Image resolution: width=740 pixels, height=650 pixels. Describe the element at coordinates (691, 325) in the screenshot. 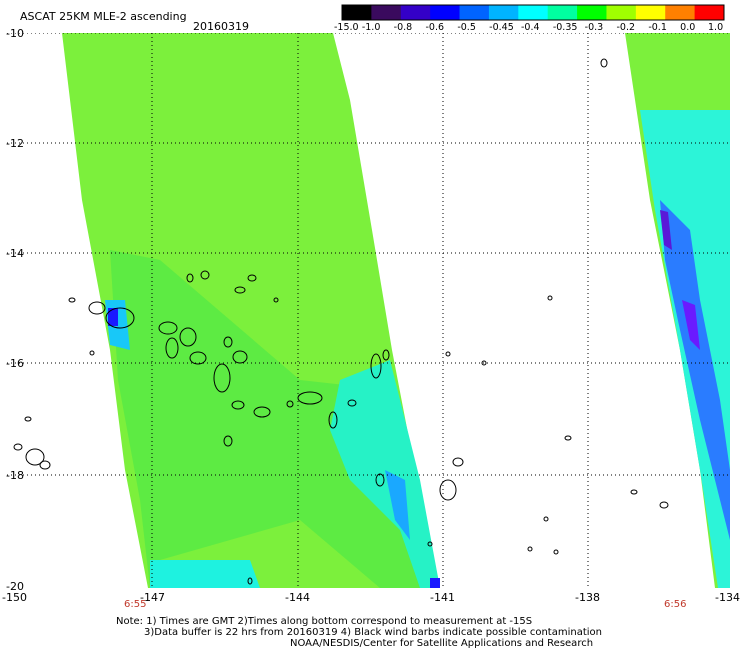

I see `right-swath-purple` at that location.